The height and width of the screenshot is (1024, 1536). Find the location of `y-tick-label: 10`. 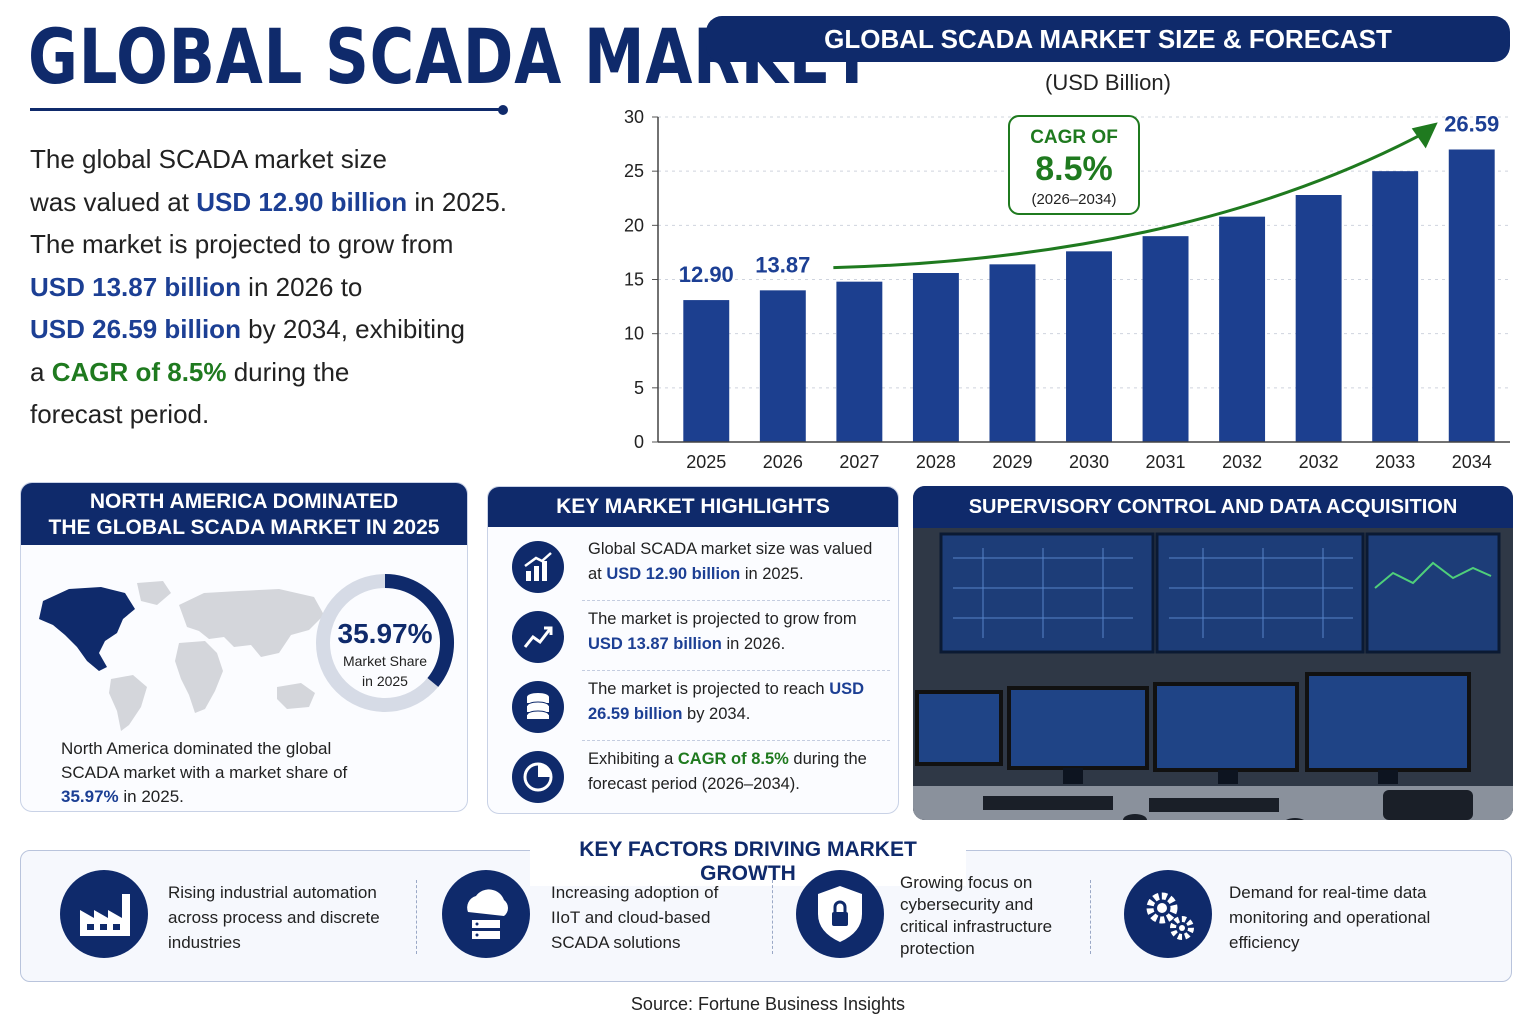

y-tick-label: 10 is located at coordinates (634, 334).